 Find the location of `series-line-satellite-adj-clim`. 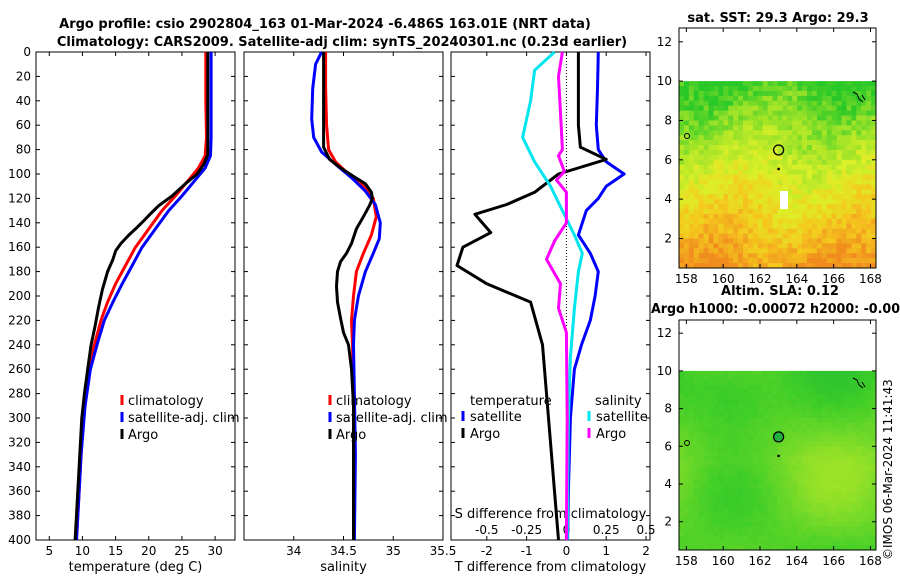

series-line-satellite-adj-clim is located at coordinates (346, 296).